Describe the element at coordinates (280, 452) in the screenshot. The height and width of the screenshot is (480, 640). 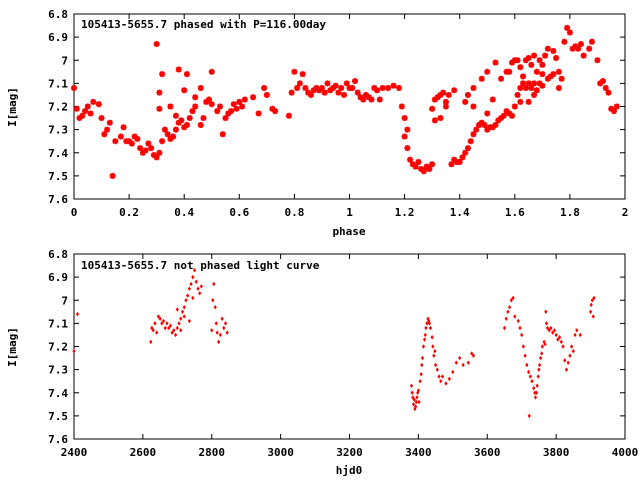
I see `x-tick-label: 3000` at that location.